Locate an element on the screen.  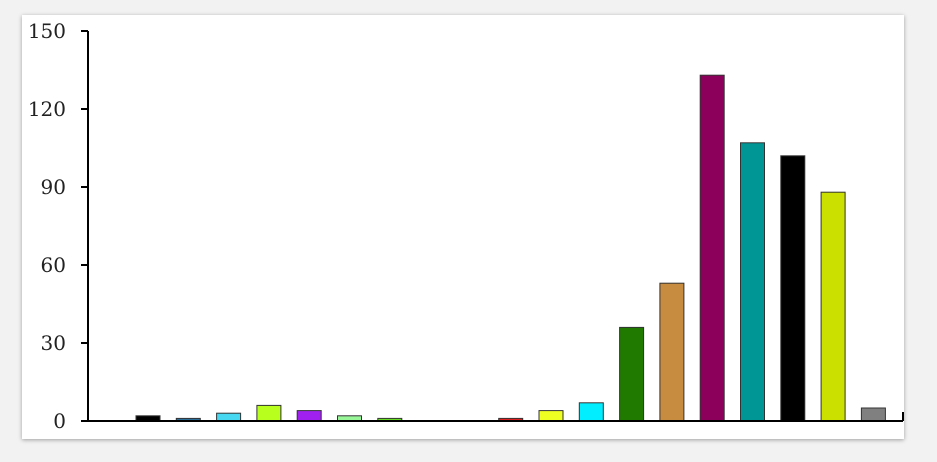
y-tick-label: 90 is located at coordinates (53, 187).